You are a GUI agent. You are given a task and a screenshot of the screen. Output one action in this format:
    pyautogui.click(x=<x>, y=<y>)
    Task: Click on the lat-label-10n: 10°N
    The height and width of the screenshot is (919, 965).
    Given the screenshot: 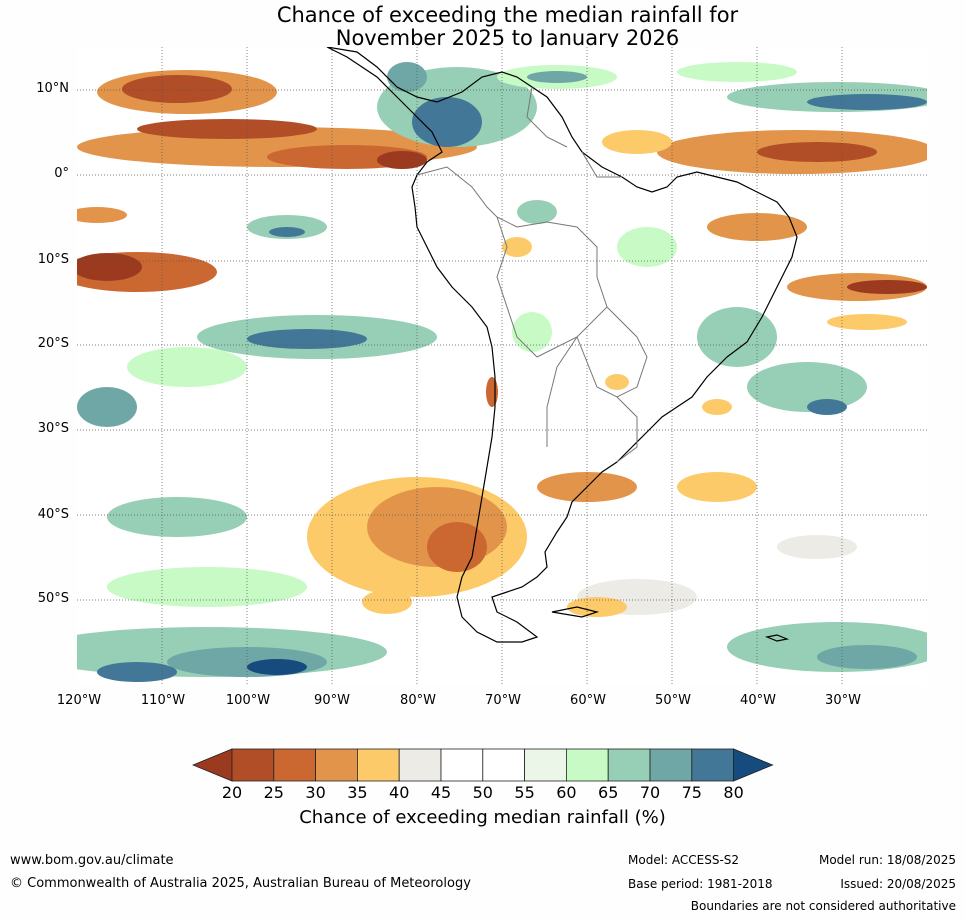 What is the action you would take?
    pyautogui.click(x=52, y=88)
    